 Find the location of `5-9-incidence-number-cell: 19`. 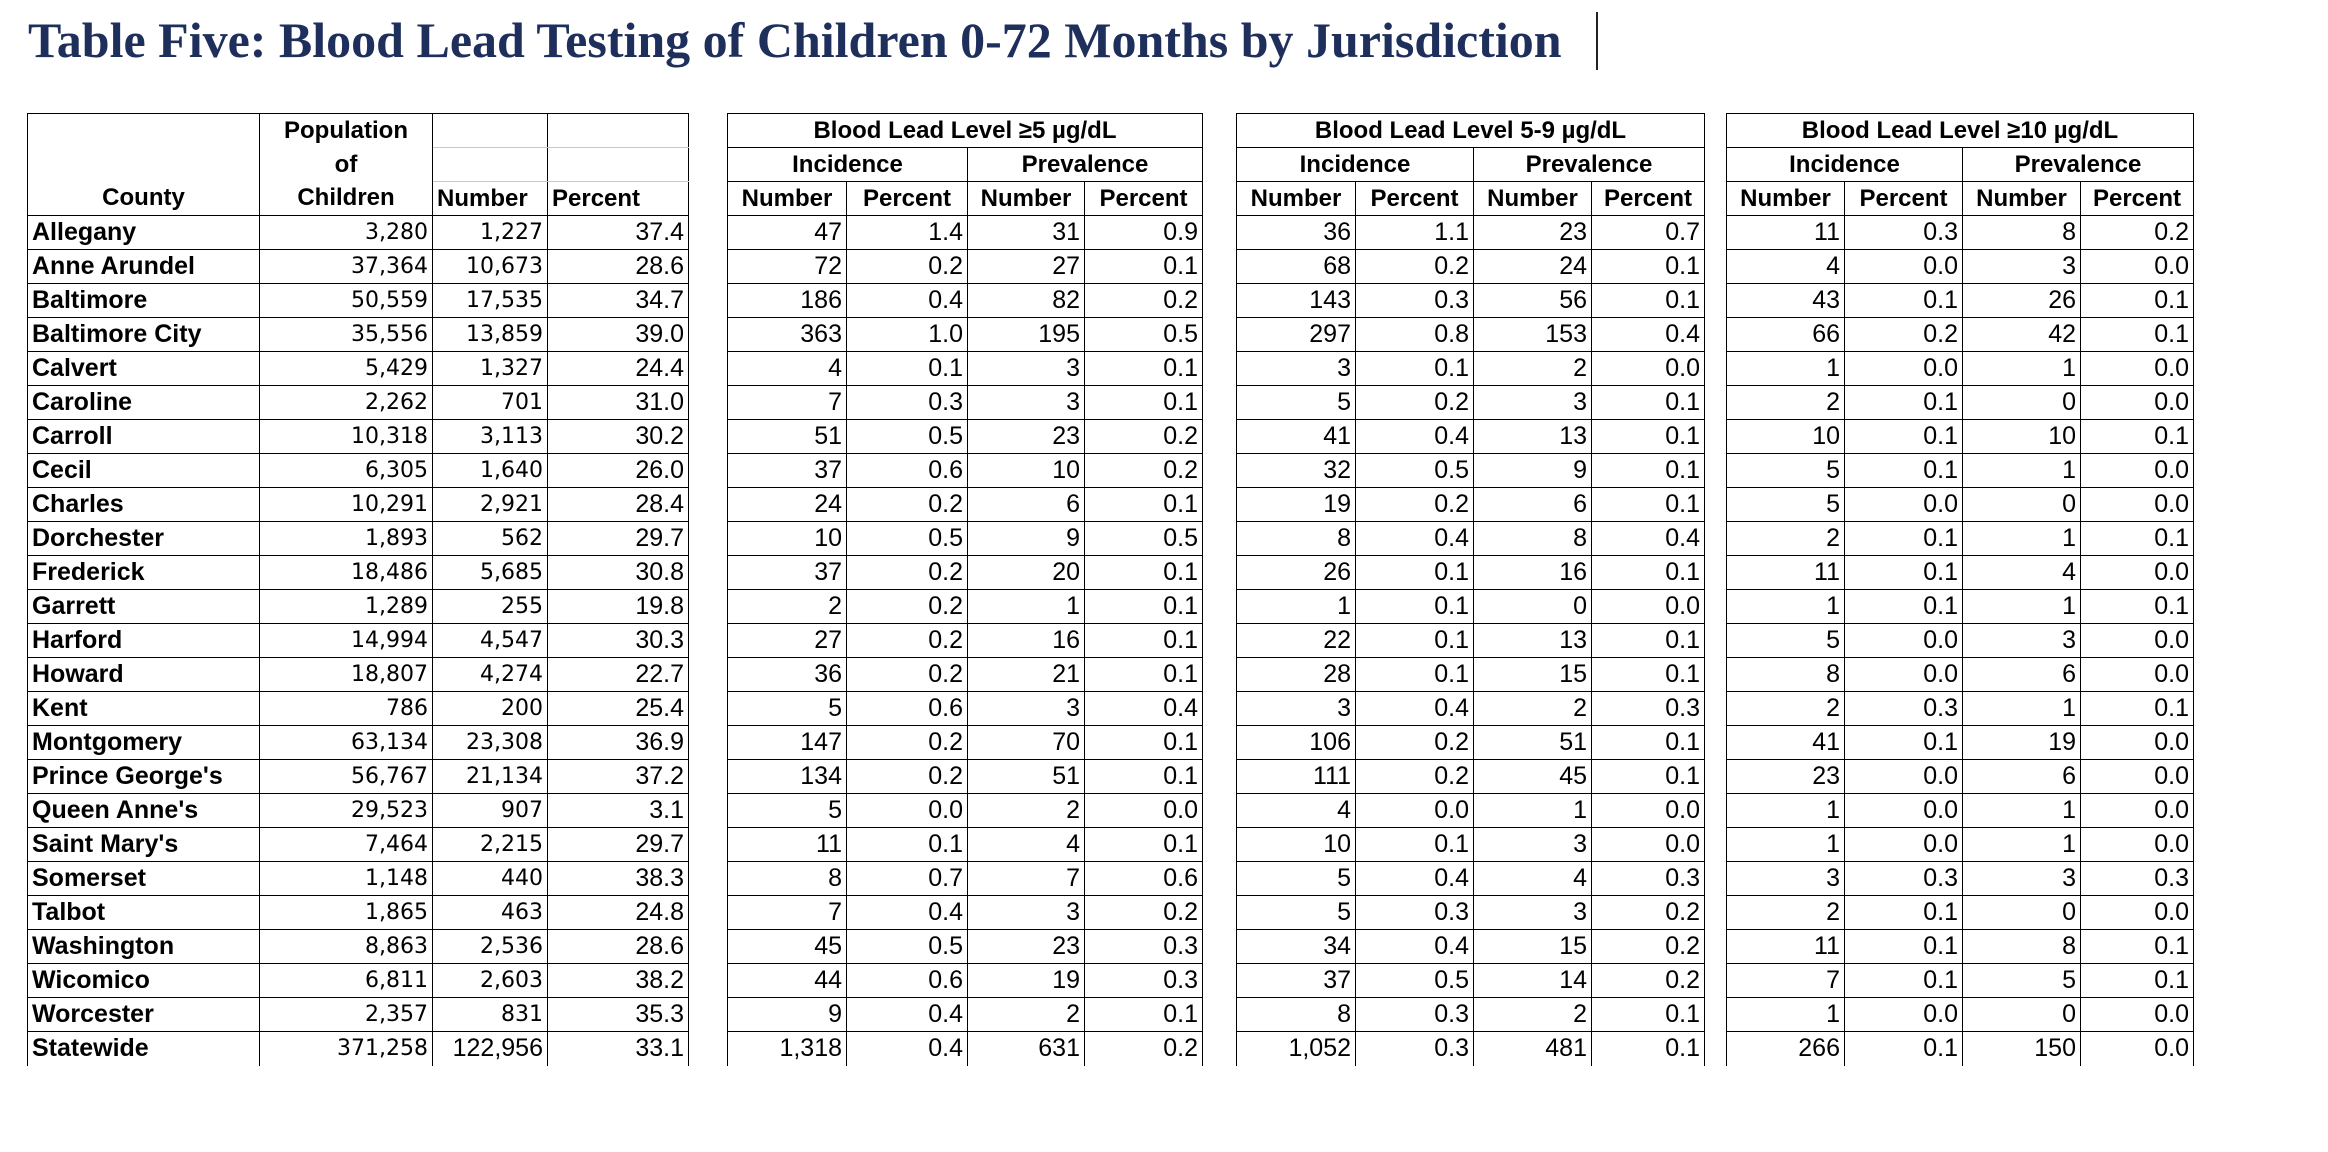

5-9-incidence-number-cell: 19 is located at coordinates (1296, 504).